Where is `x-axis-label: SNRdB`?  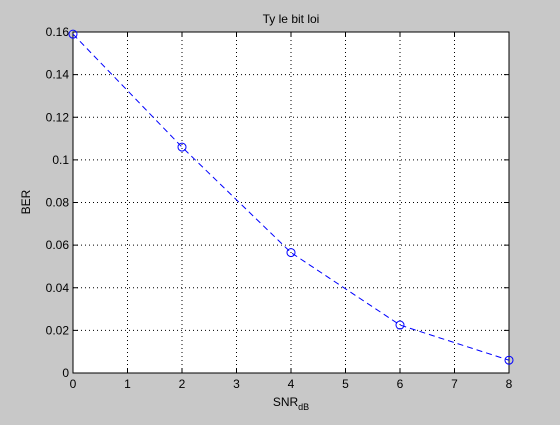
x-axis-label: SNRdB is located at coordinates (291, 403).